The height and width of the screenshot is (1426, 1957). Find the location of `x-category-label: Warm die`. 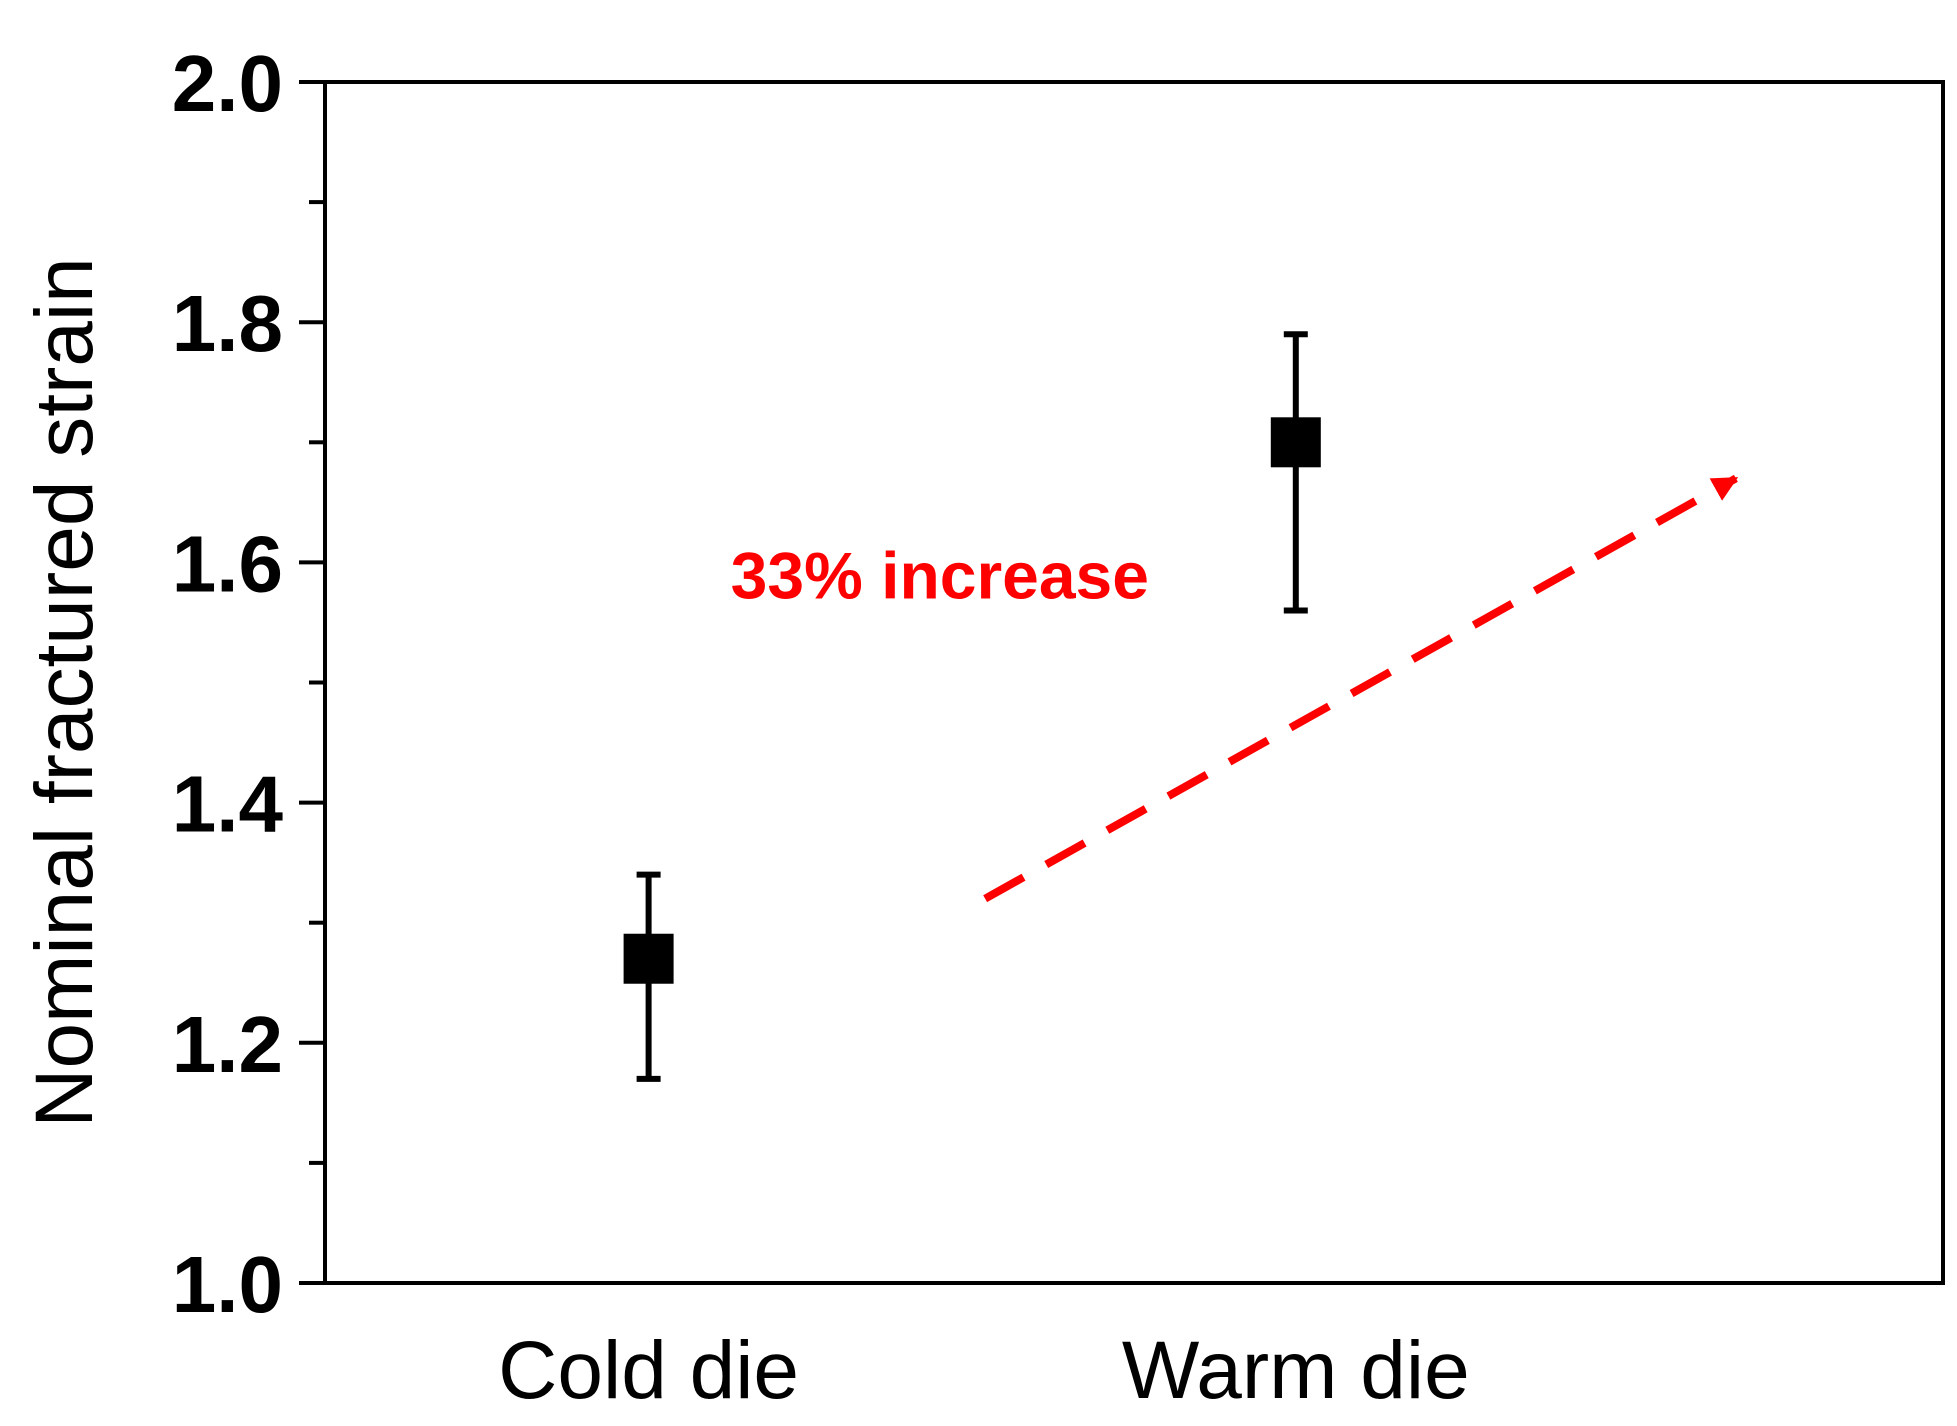

x-category-label: Warm die is located at coordinates (1296, 1370).